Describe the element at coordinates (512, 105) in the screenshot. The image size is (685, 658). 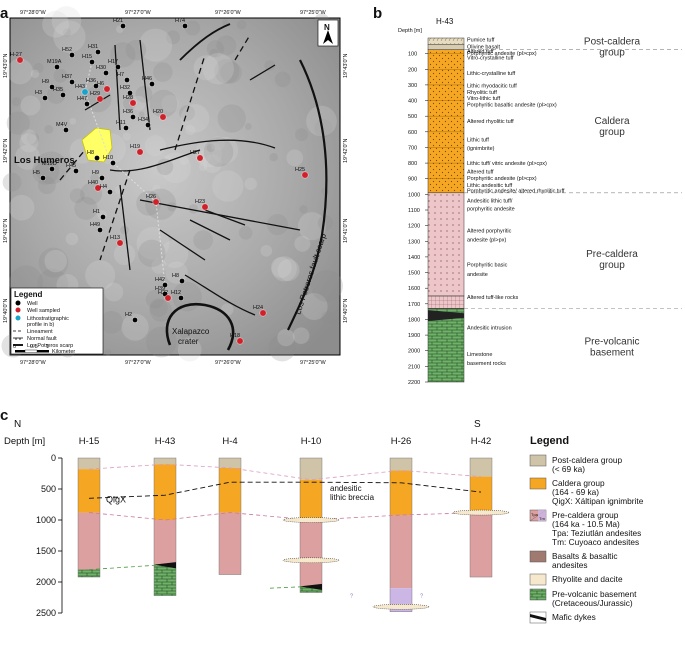
I see `column-lithology-label: Porphyritic basaltic andesite (pl>cpx)` at that location.